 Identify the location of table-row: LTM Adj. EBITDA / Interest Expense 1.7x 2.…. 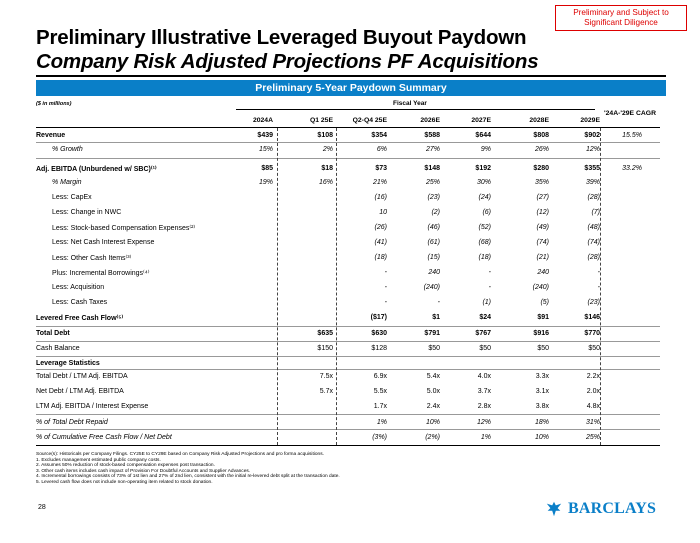
(348, 408).